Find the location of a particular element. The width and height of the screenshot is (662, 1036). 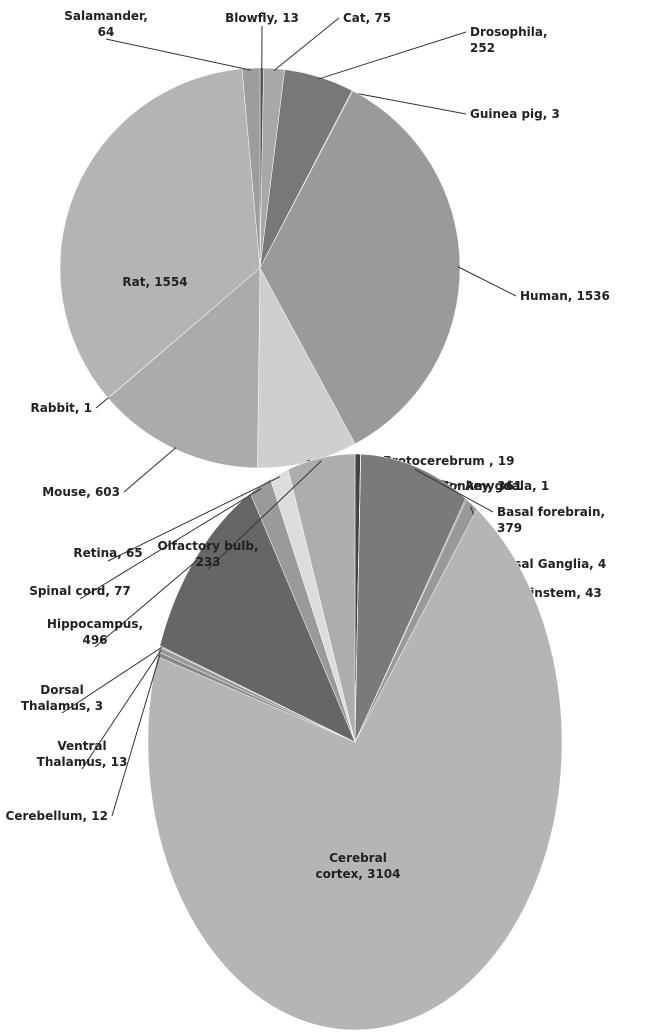

data-label: Retina, 65 is located at coordinates (107, 553).